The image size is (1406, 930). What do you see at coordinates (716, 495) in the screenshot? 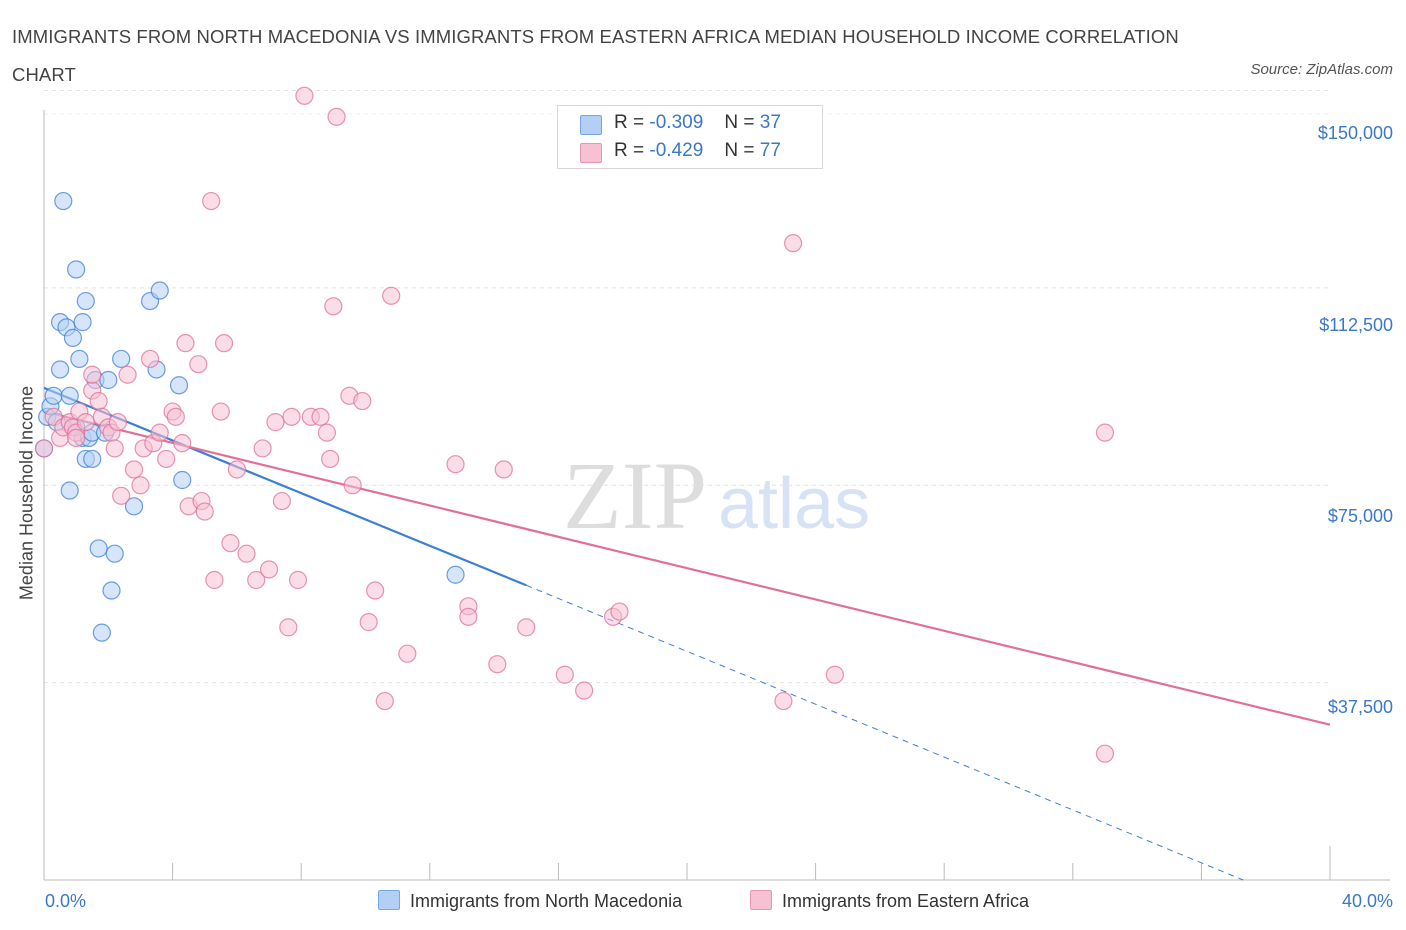
I see `watermark: ZIP atlas` at bounding box center [716, 495].